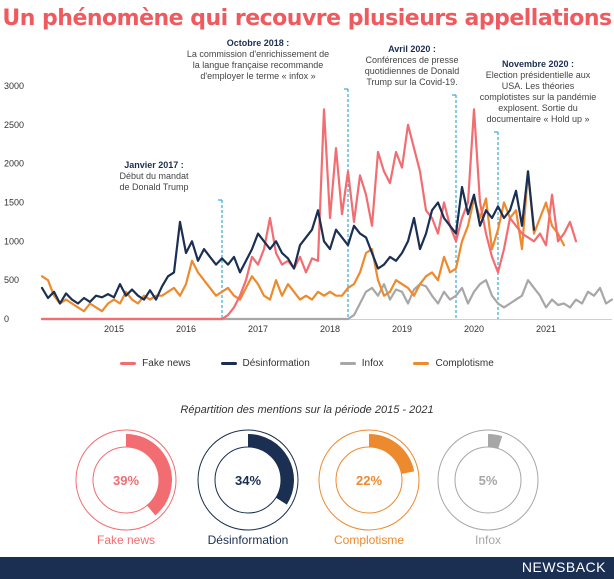 Image resolution: width=614 pixels, height=579 pixels. Describe the element at coordinates (154, 176) in the screenshot. I see `annotation-text: Début du mandat` at that location.